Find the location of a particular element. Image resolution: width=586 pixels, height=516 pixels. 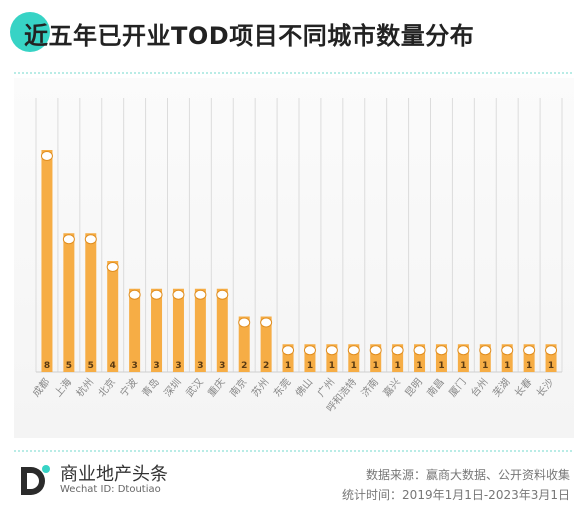

x-tick-label: 芜湖 is located at coordinates (501, 388).